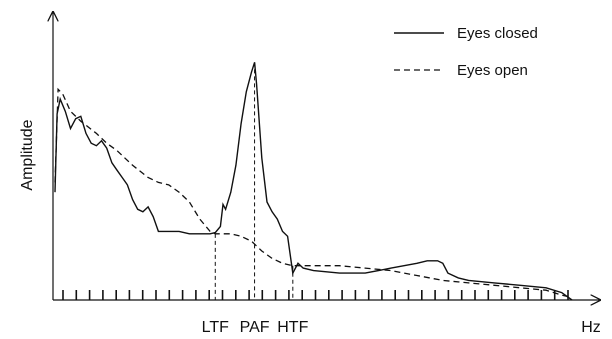  I want to click on marker-label-ltf: LTF, so click(215, 327).